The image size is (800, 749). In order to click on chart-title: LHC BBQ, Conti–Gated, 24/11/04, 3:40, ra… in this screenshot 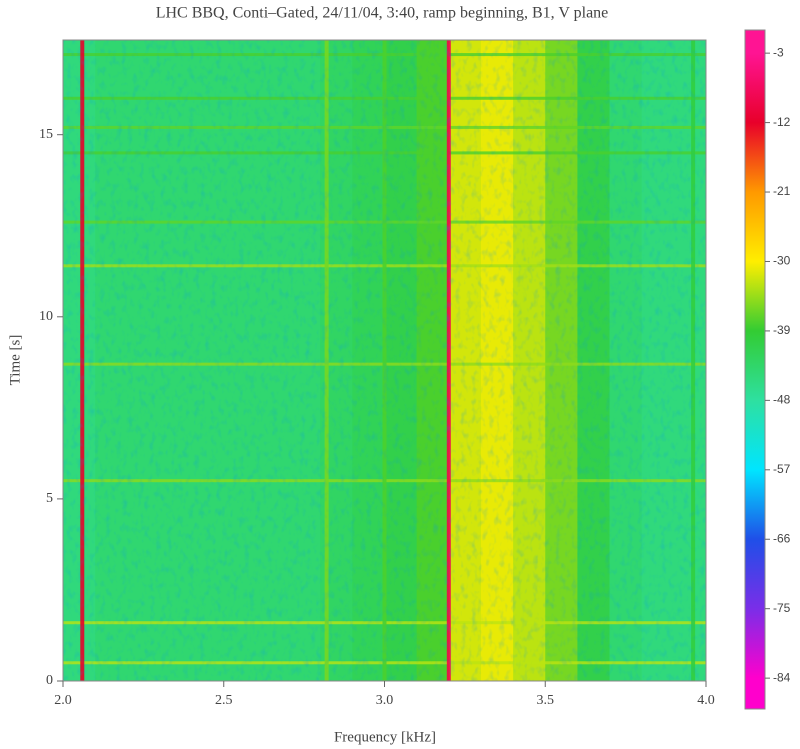, I will do `click(382, 13)`.